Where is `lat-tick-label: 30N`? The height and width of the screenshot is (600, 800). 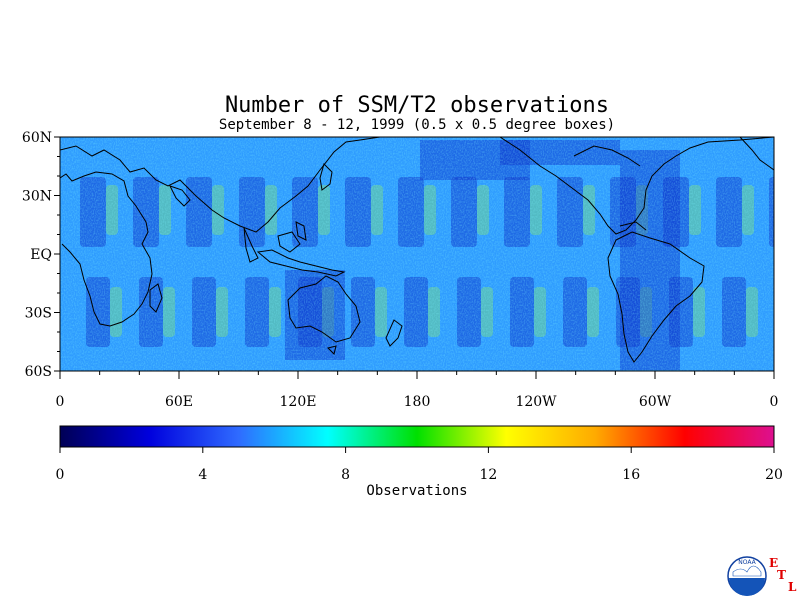 lat-tick-label: 30N is located at coordinates (37, 197).